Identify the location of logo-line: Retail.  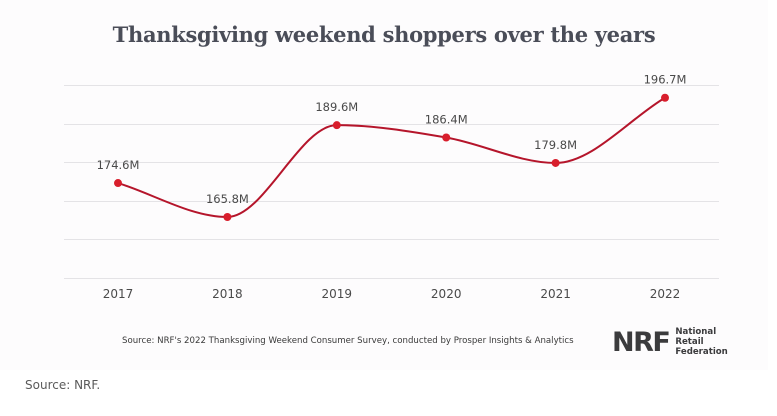
(689, 342).